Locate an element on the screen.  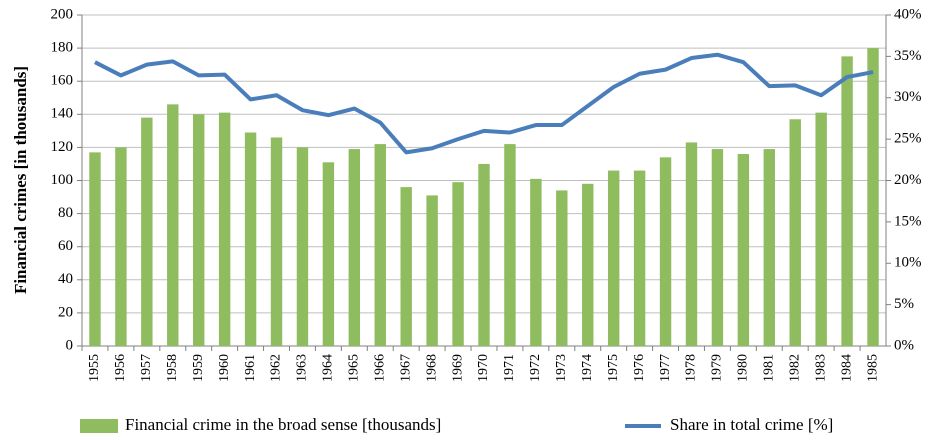
x-tick-label: 1978 is located at coordinates (691, 368).